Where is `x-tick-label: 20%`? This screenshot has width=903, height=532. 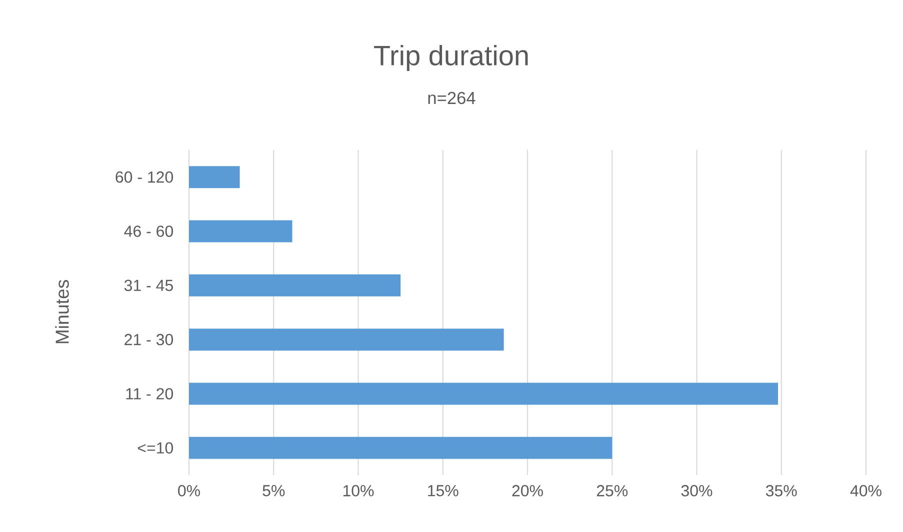 x-tick-label: 20% is located at coordinates (527, 490).